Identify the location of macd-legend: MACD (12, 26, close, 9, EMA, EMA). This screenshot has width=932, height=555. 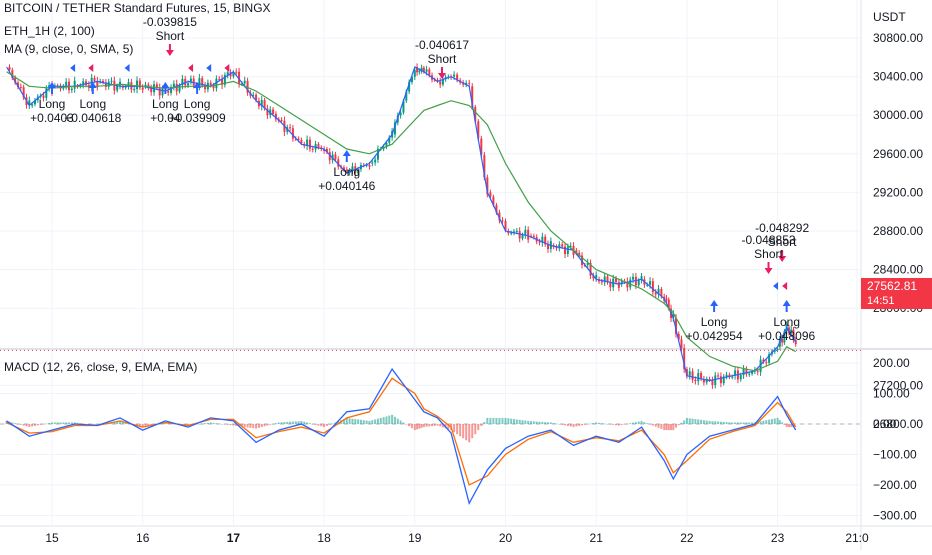
(101, 367).